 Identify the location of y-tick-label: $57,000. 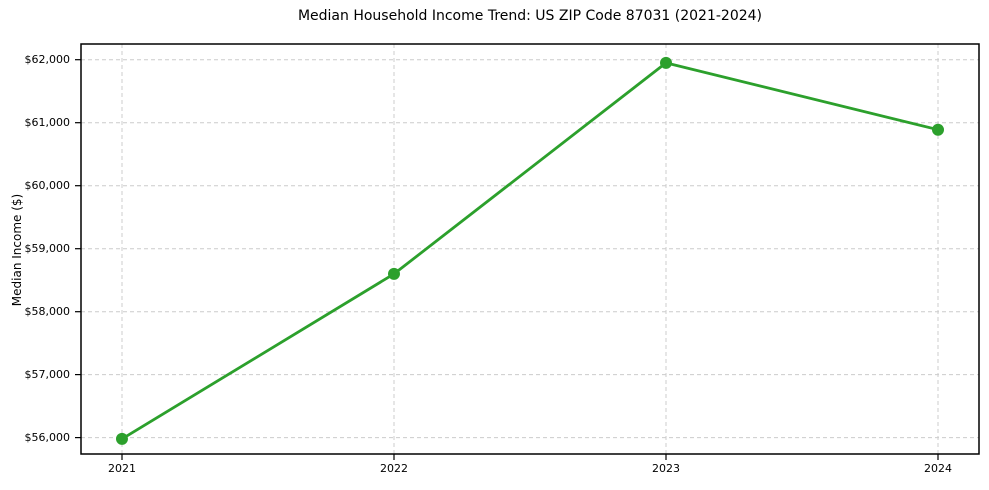
(47, 374).